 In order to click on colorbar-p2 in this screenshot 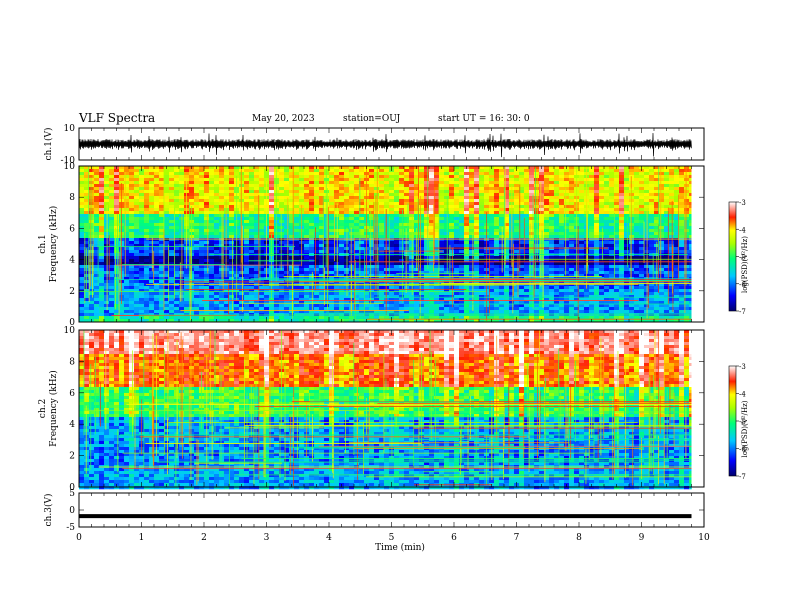, I will do `click(732, 256)`.